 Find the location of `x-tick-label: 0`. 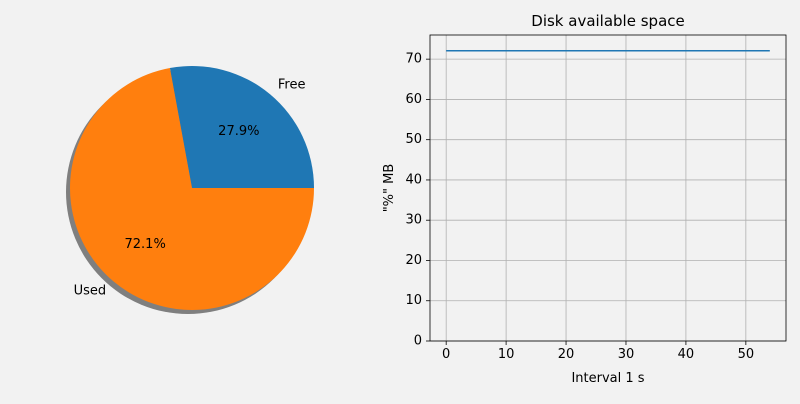

x-tick-label: 0 is located at coordinates (446, 354).